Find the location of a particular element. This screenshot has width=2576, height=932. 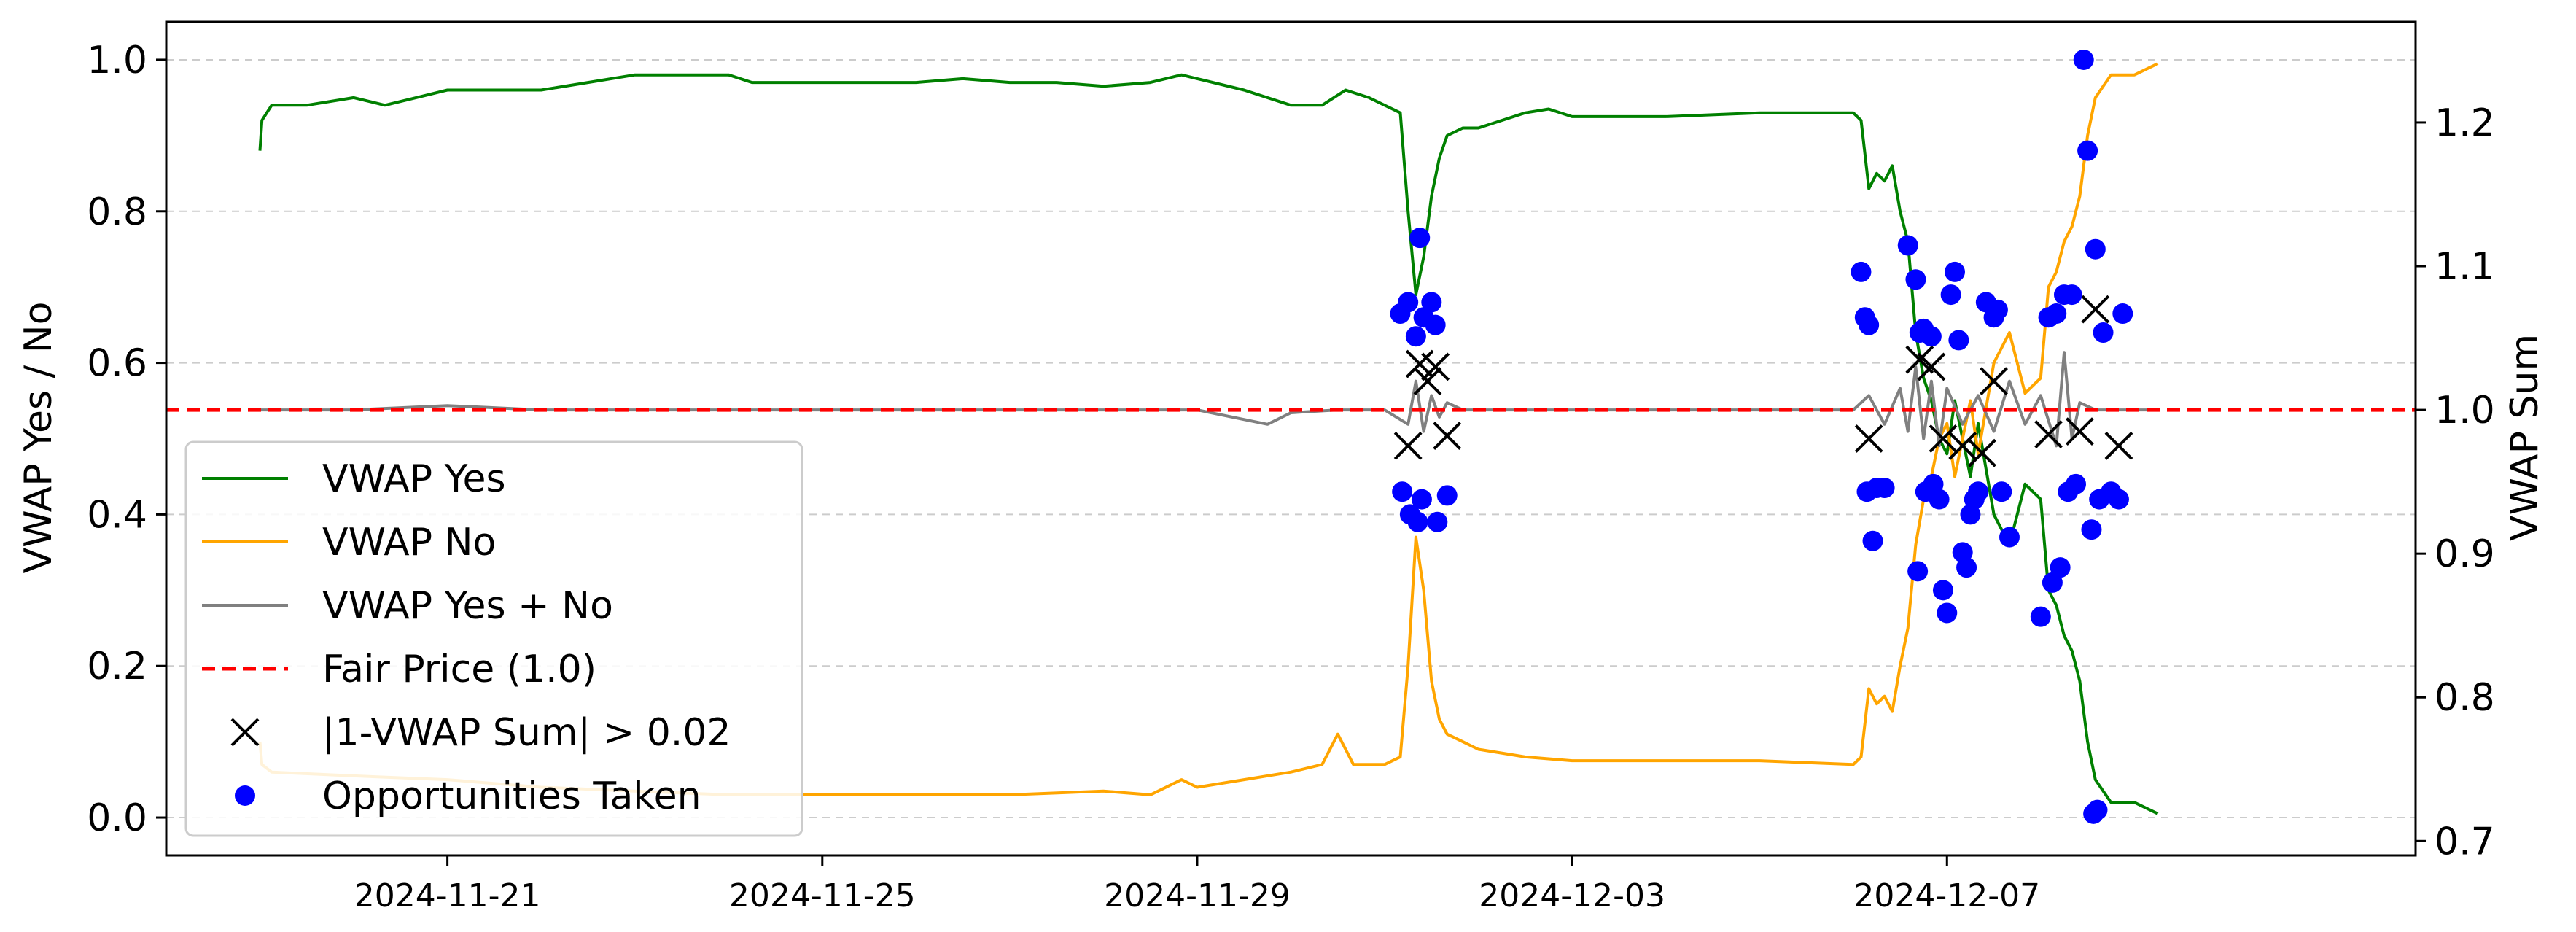

legend-label: Fair Price (1.0) is located at coordinates (459, 669).